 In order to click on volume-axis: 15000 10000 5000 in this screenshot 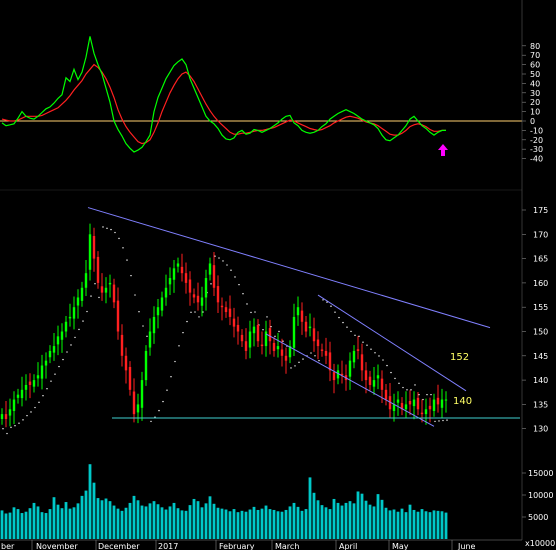, I will do `click(537, 495)`.